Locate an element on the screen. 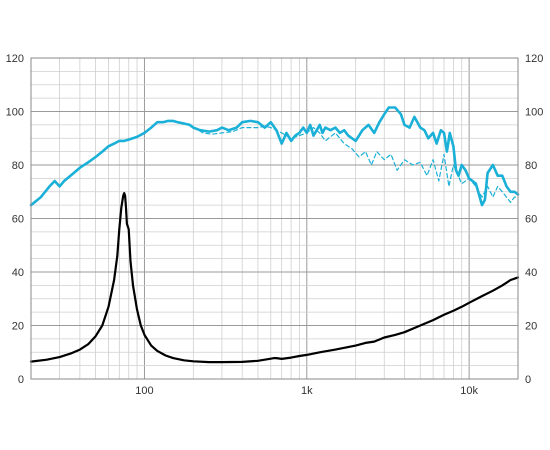 Image resolution: width=550 pixels, height=450 pixels. y-tick-label-left: 20 is located at coordinates (18, 327).